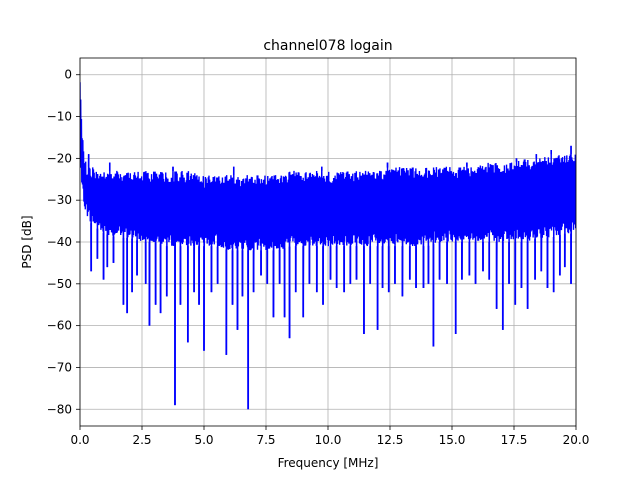 The image size is (640, 484). What do you see at coordinates (59, 117) in the screenshot?
I see `y-tick-label: −10` at bounding box center [59, 117].